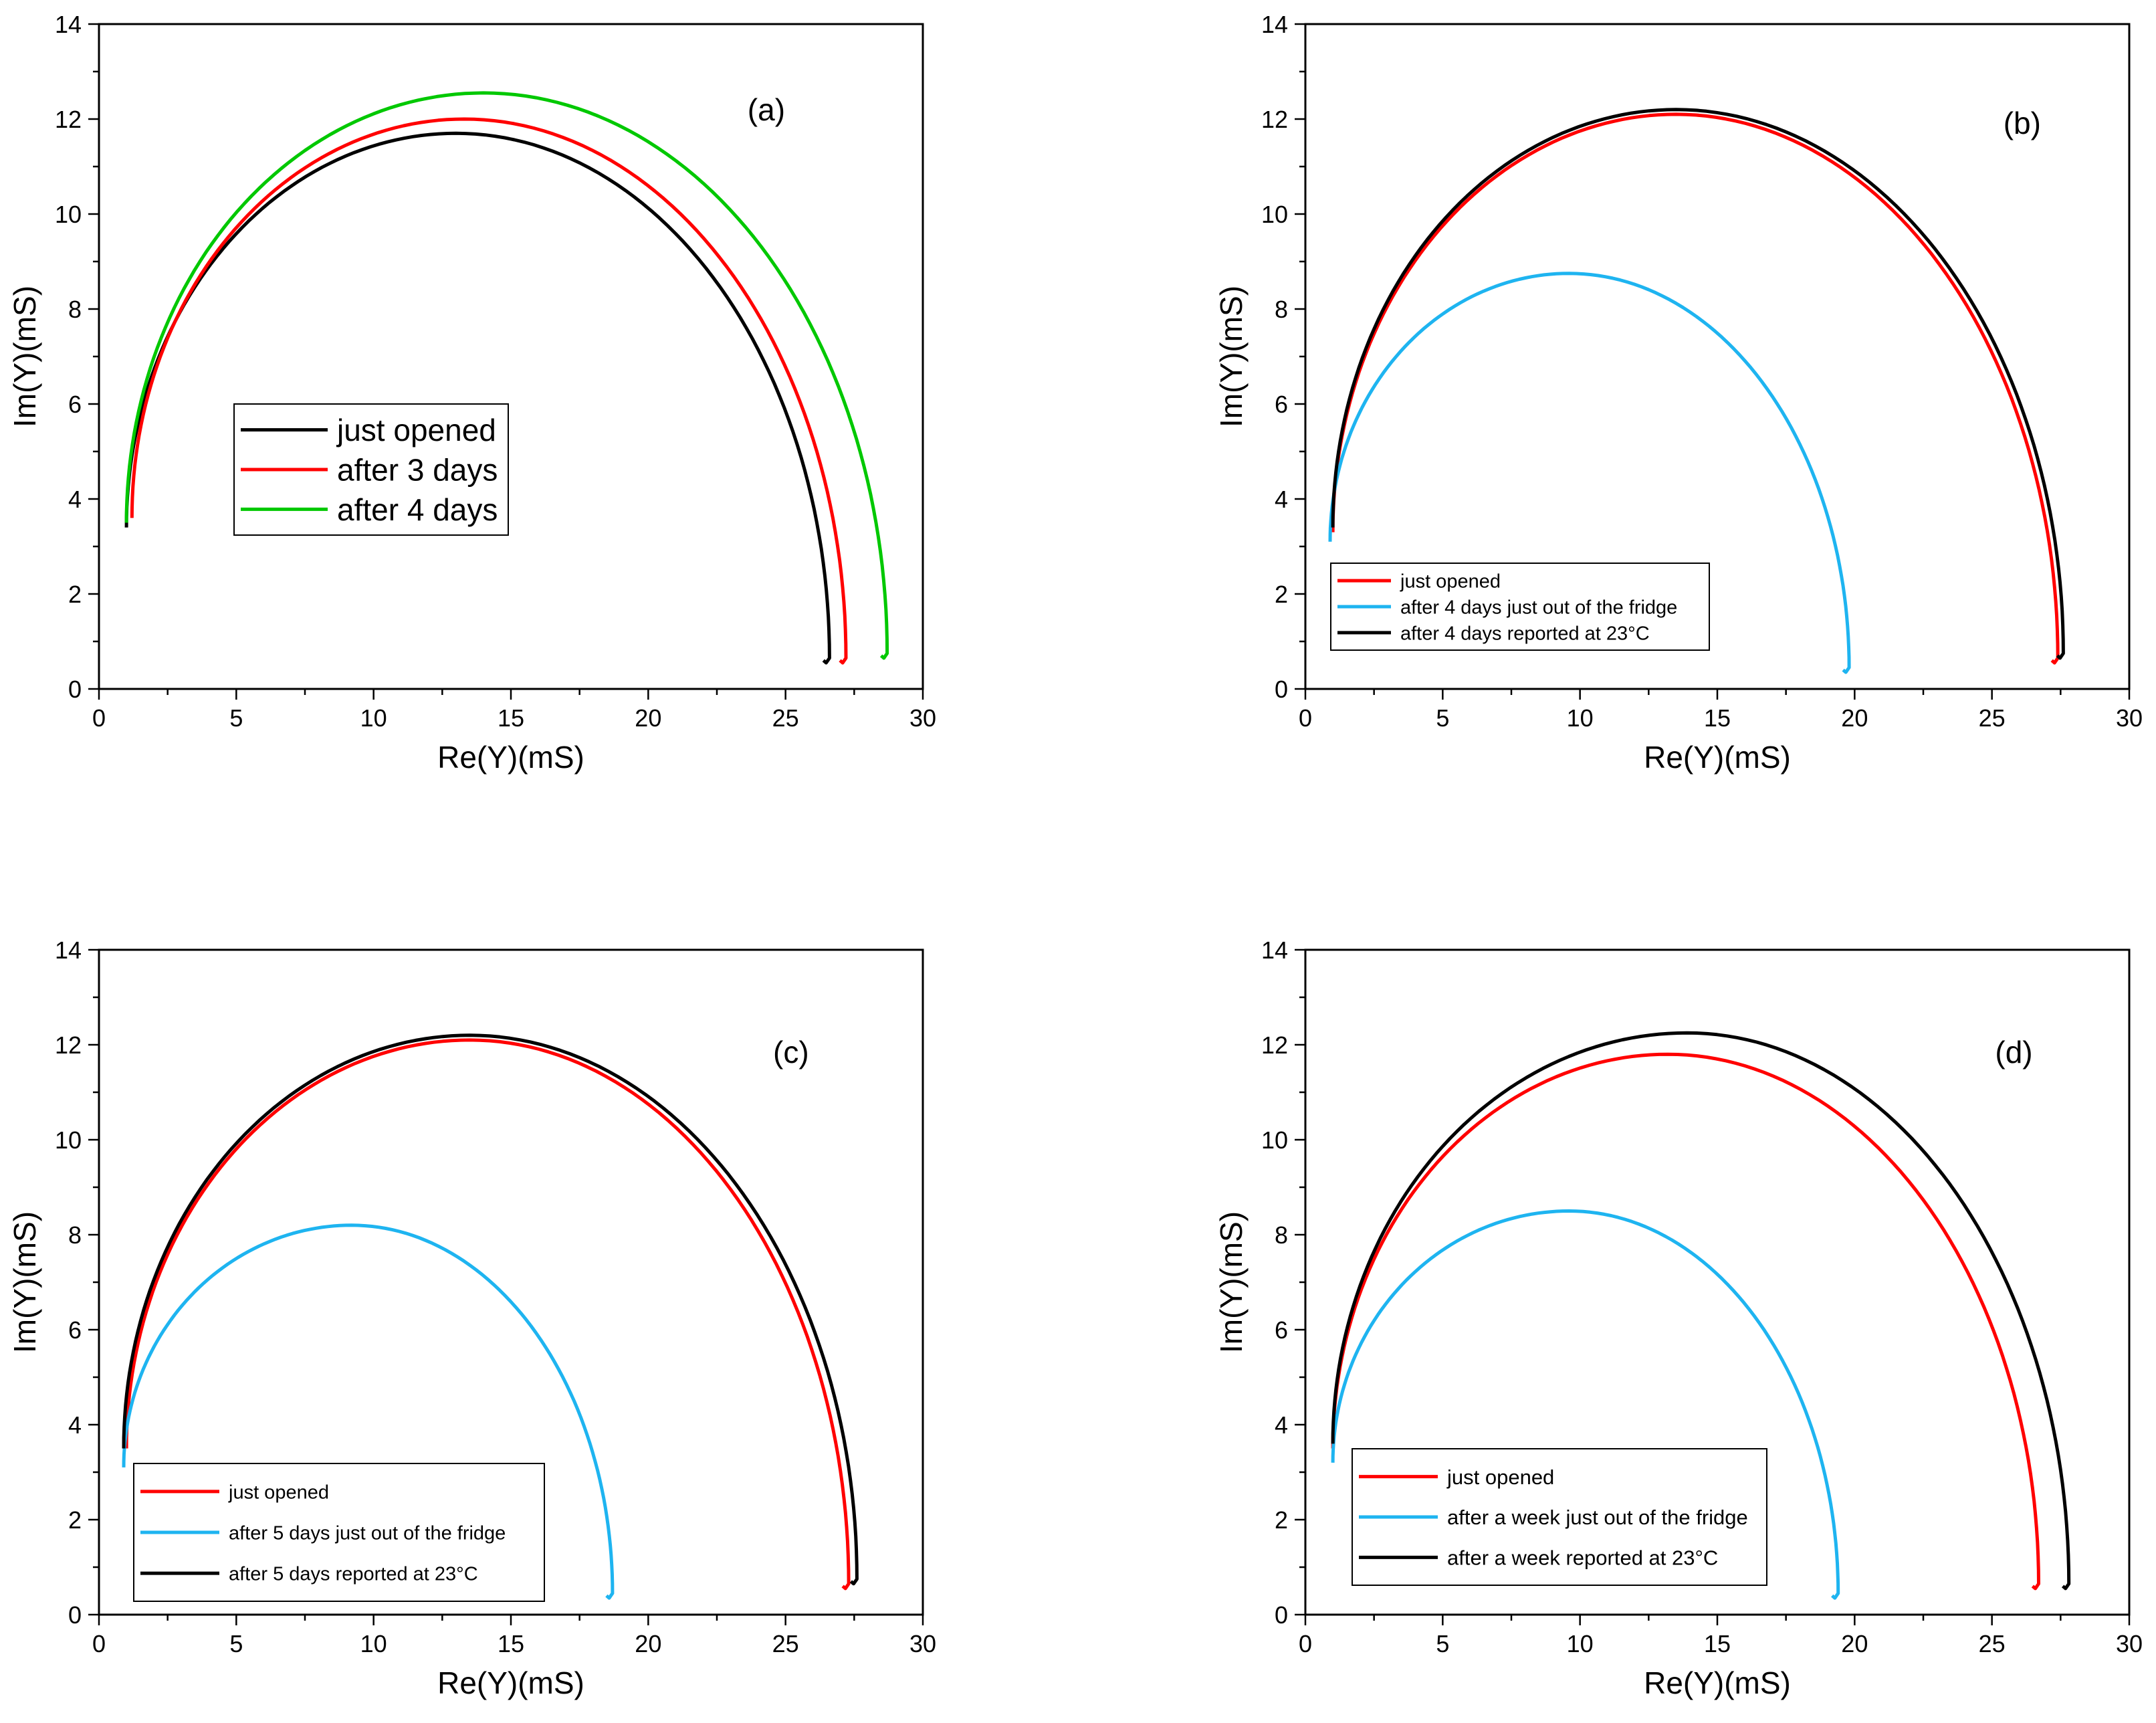 This screenshot has width=2156, height=1723. Describe the element at coordinates (2013, 1052) in the screenshot. I see `panel-label: (d)` at that location.